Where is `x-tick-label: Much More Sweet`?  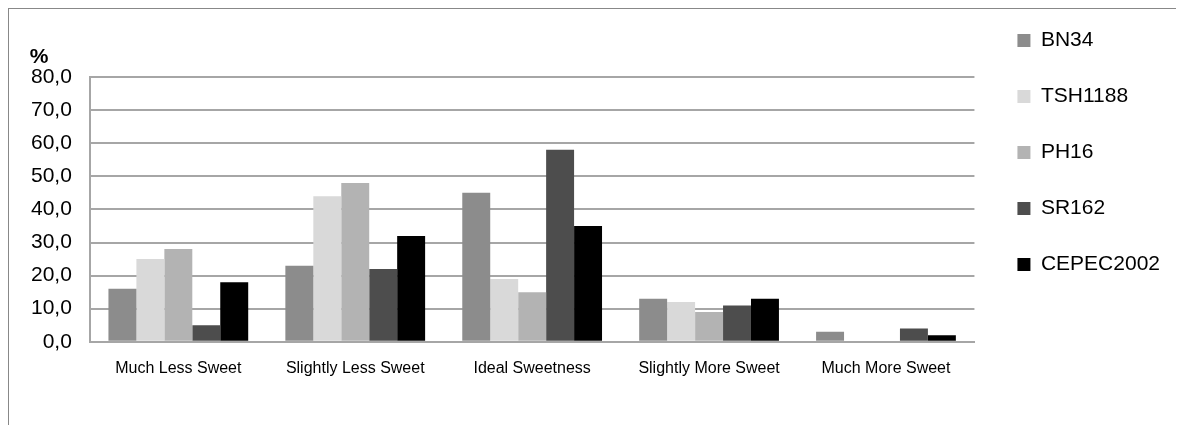
x-tick-label: Much More Sweet is located at coordinates (886, 367).